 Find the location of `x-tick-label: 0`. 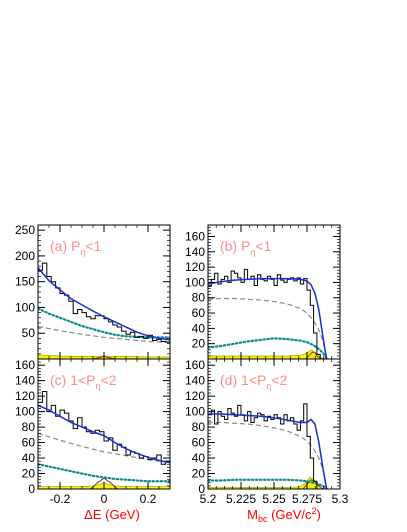

x-tick-label: 0 is located at coordinates (104, 499).